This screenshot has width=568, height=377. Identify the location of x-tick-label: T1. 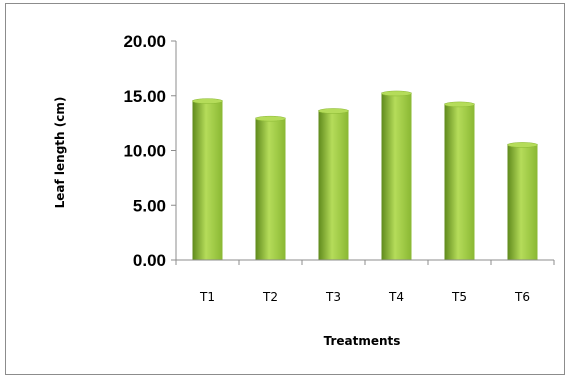
(207, 297).